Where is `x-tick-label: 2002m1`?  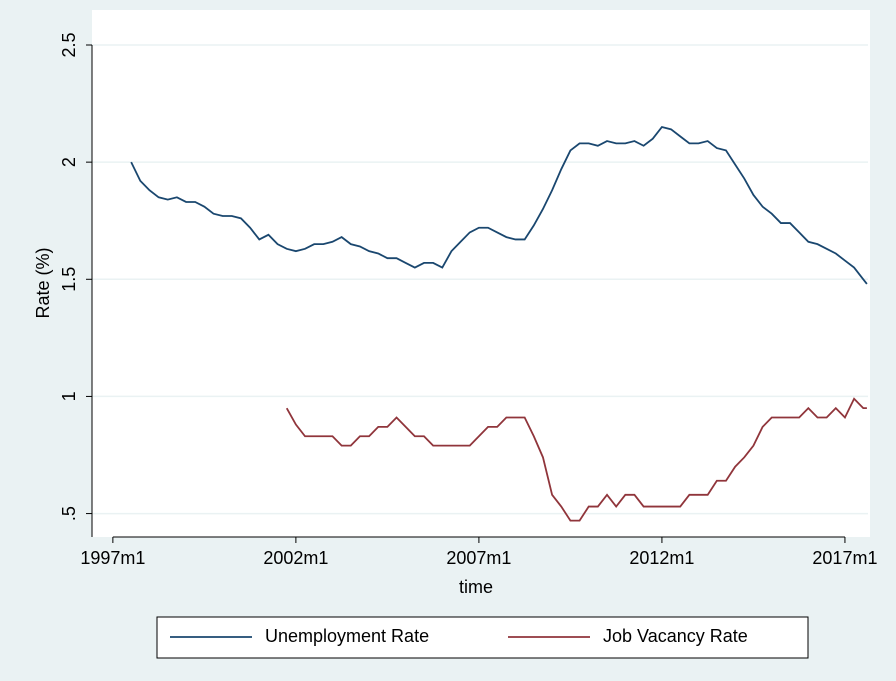
x-tick-label: 2002m1 is located at coordinates (295, 558).